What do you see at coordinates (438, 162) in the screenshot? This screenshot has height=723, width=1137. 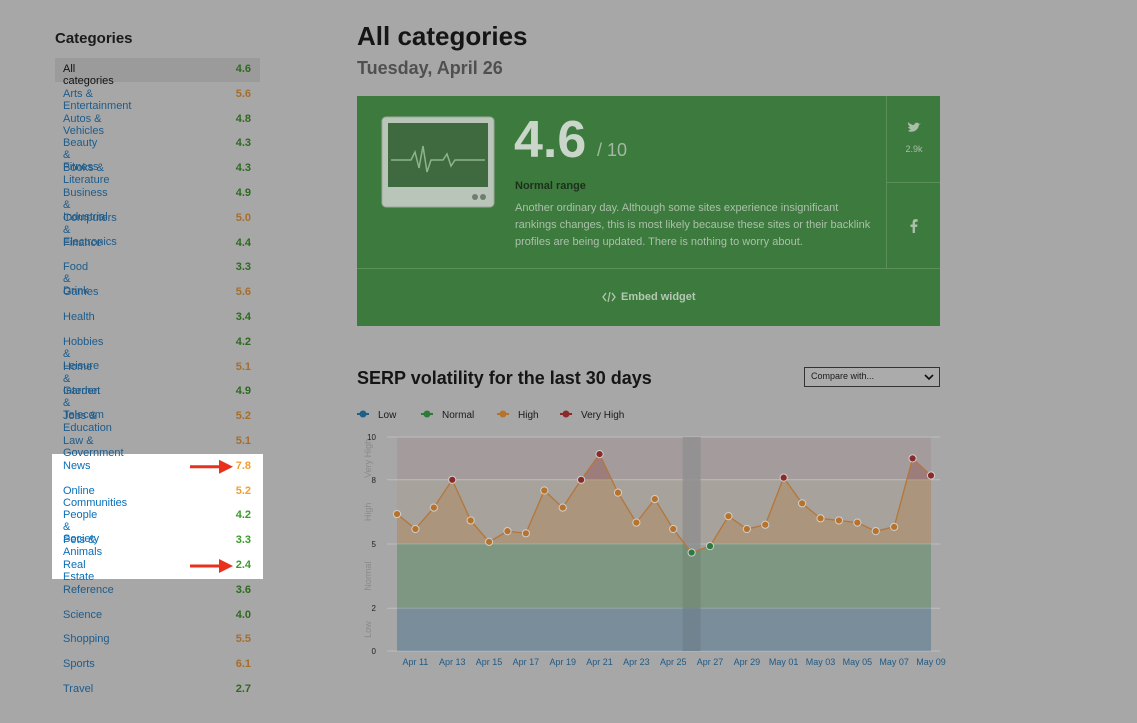 I see `monitor-icon` at bounding box center [438, 162].